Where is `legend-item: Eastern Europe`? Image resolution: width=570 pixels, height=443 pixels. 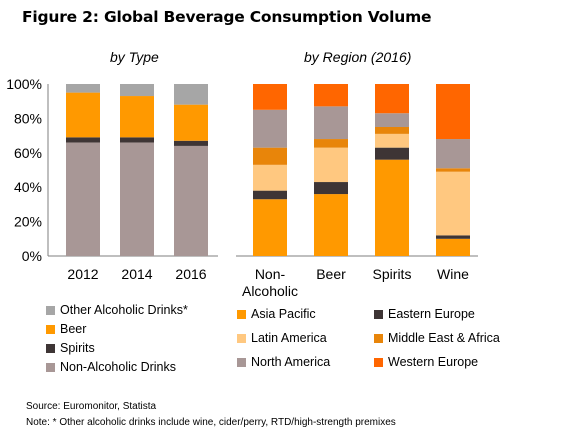
legend-item: Eastern Europe is located at coordinates (424, 314).